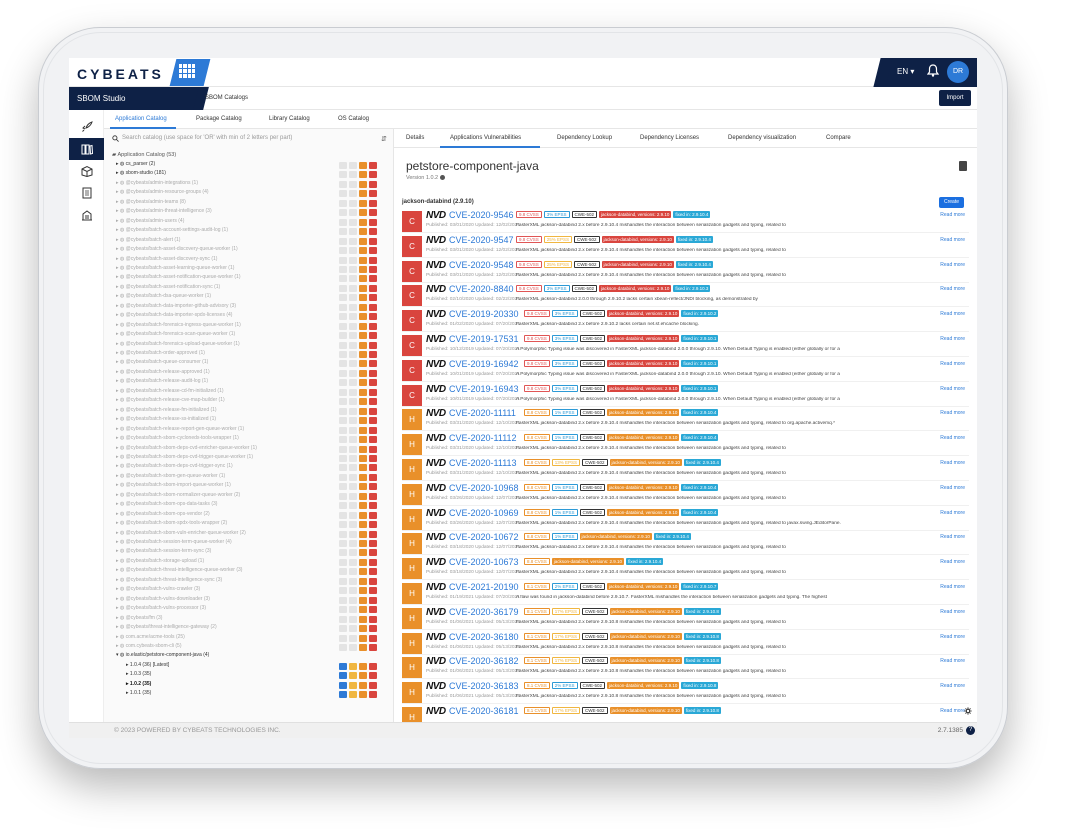 This screenshot has height=835, width=1080. Describe the element at coordinates (415, 138) in the screenshot. I see `tab-details: Details` at that location.